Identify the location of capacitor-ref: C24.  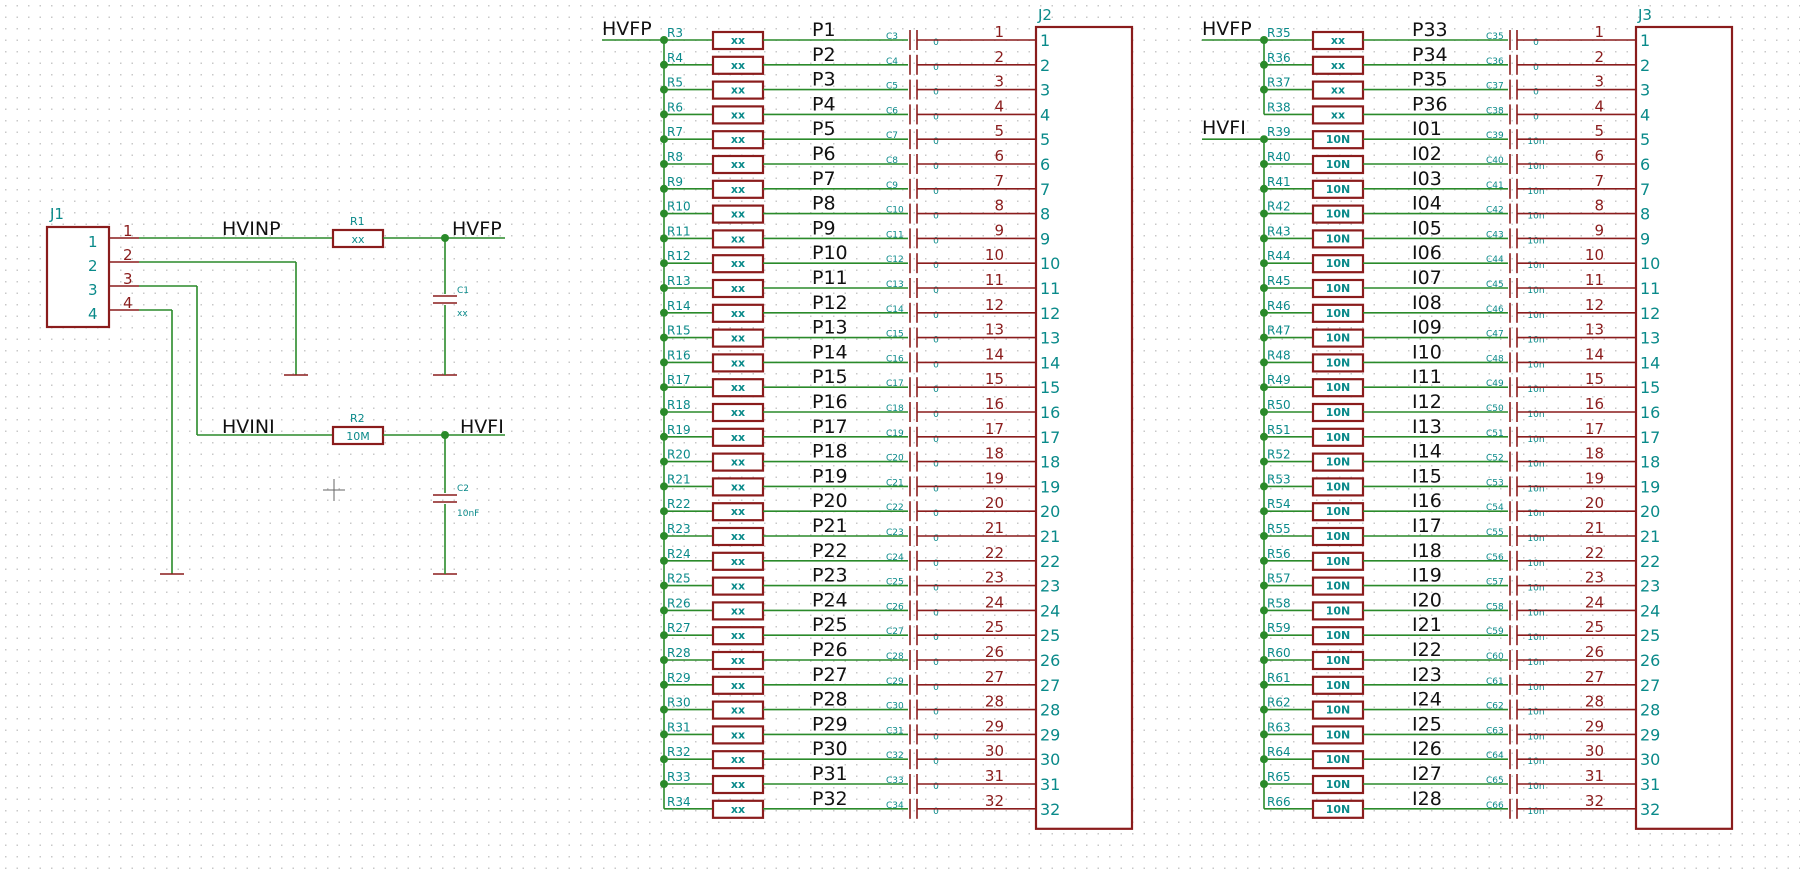
(895, 558).